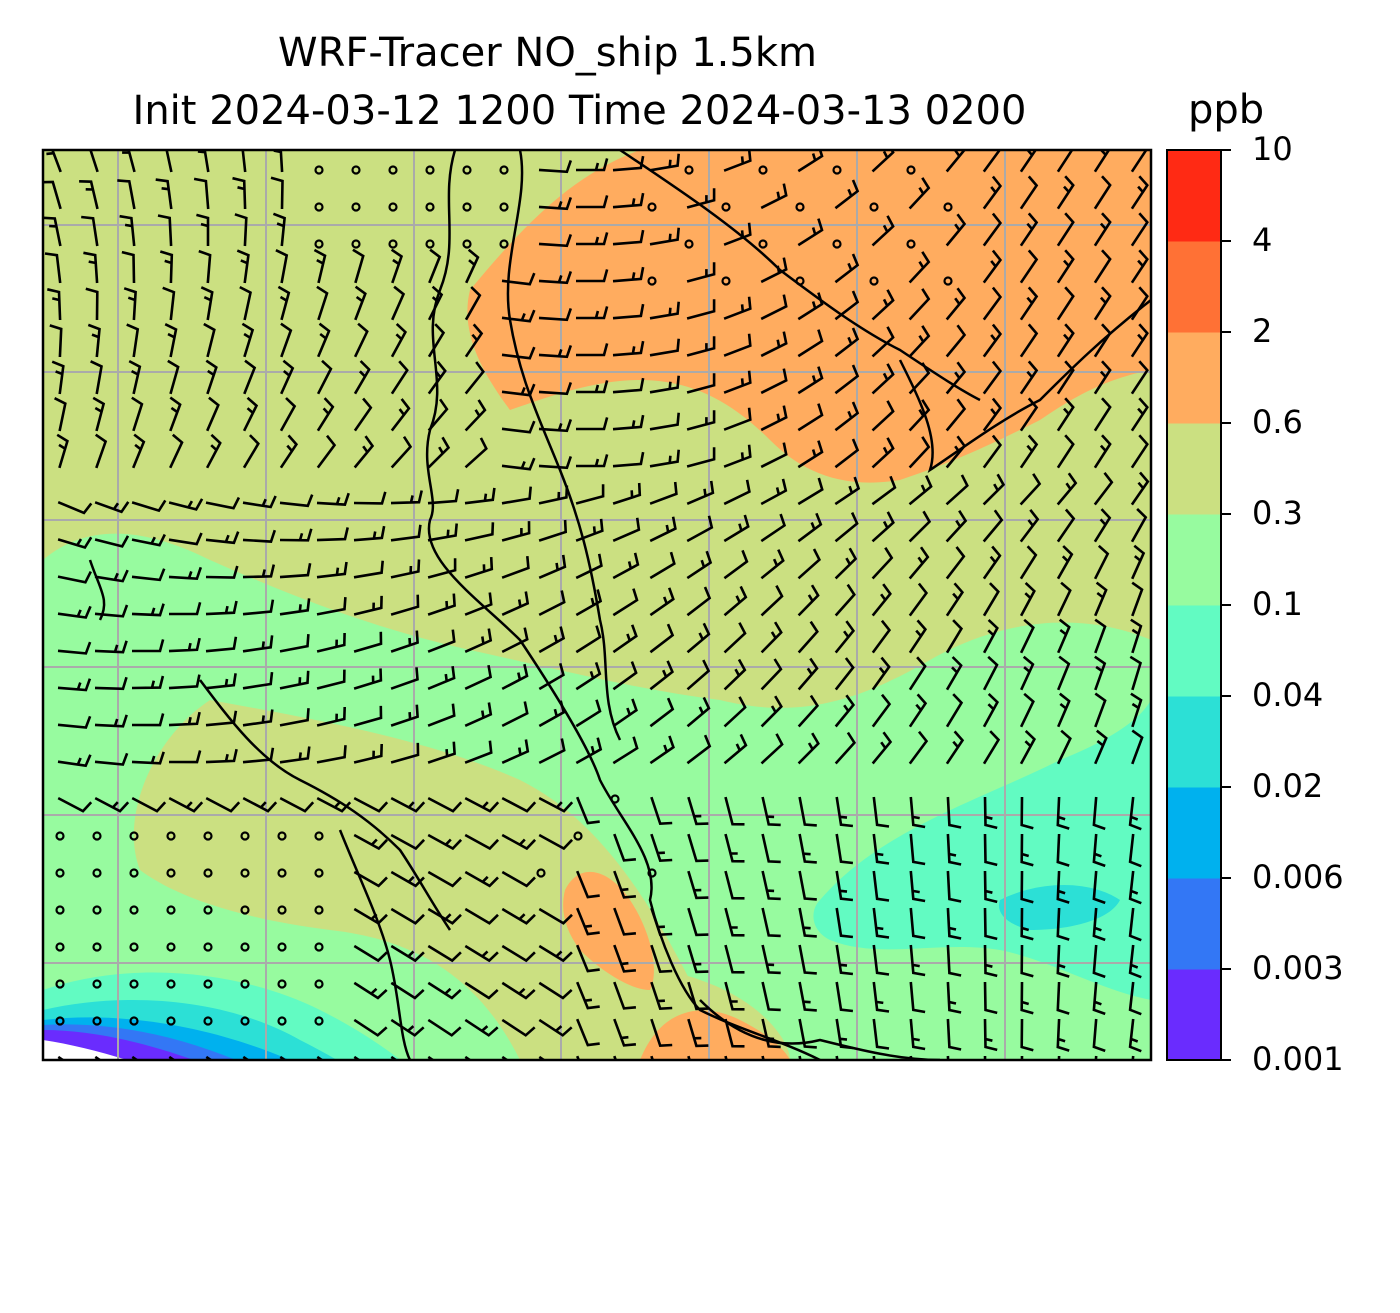  What do you see at coordinates (1194, 560) in the screenshot?
I see `colorbar-segment` at bounding box center [1194, 560].